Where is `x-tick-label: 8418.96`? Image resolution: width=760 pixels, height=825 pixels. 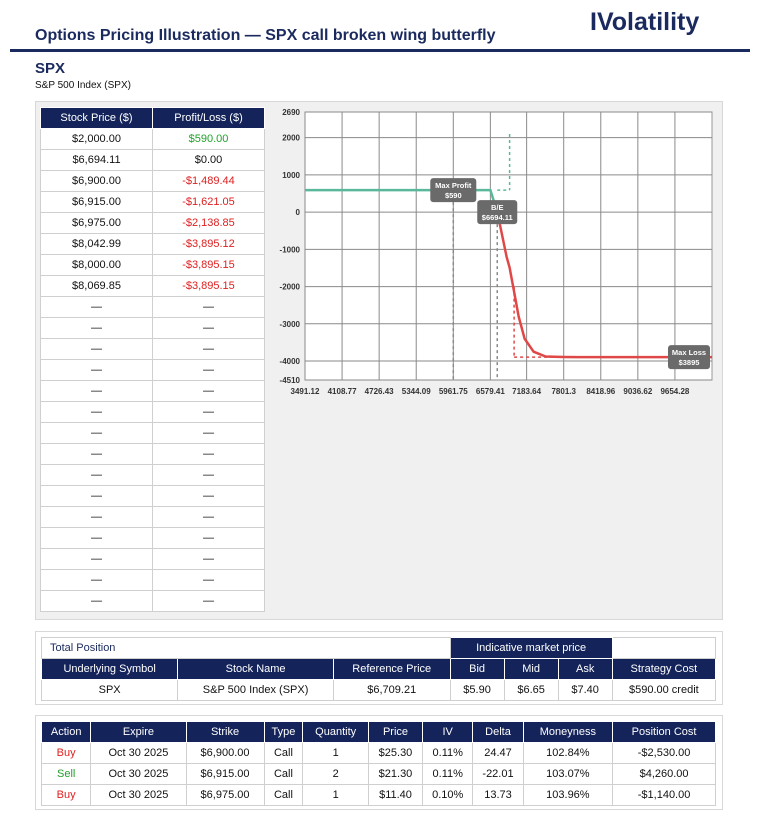 x-tick-label: 8418.96 is located at coordinates (600, 391).